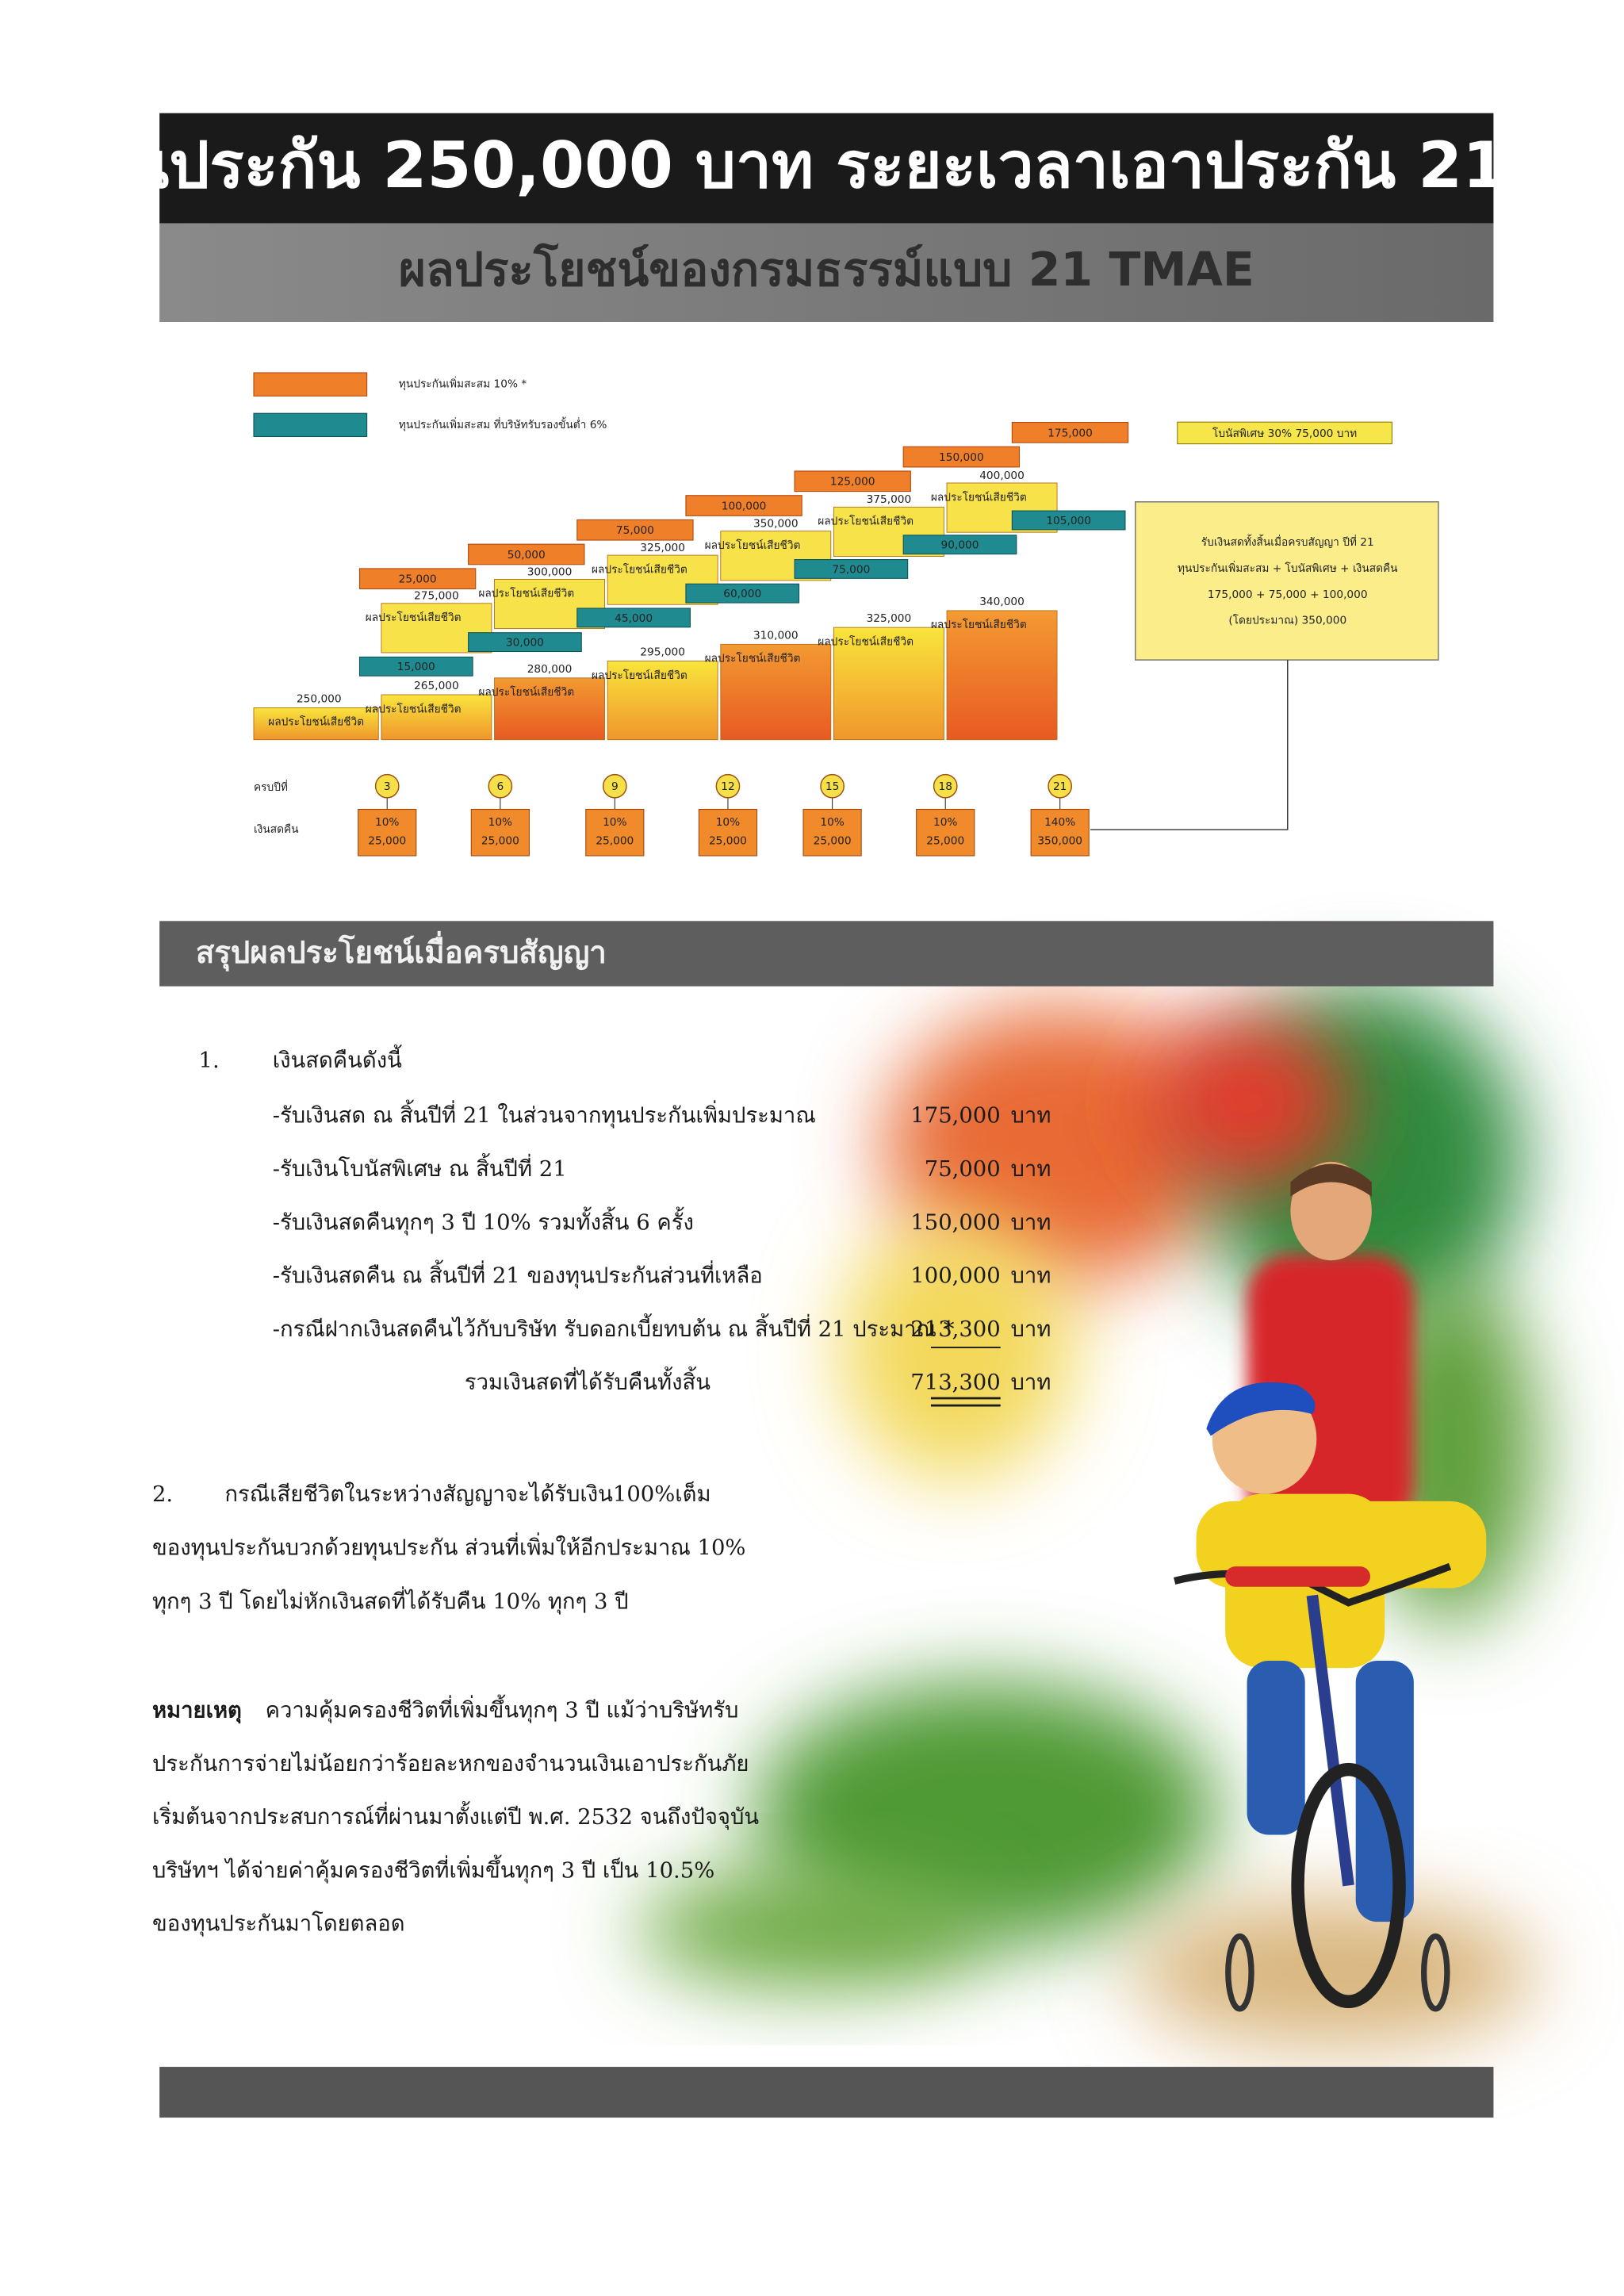 This screenshot has width=1624, height=2296. Describe the element at coordinates (1070, 433) in the screenshot. I see `increment-label: 175,000` at that location.